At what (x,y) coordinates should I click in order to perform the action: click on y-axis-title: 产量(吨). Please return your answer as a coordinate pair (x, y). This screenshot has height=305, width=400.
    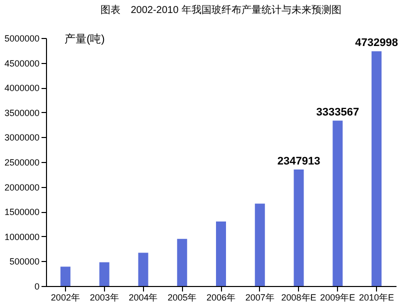
    Looking at the image, I should click on (84, 39).